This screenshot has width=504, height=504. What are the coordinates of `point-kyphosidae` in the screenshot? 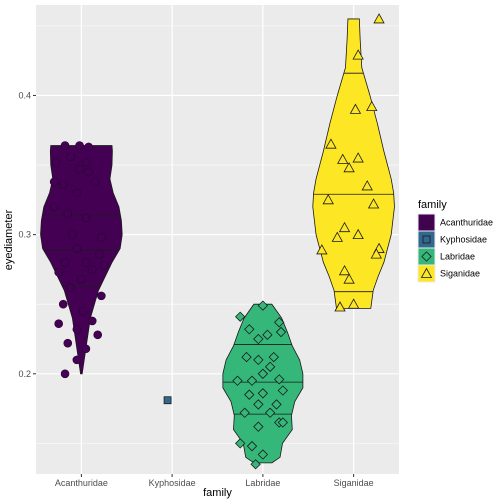 It's located at (167, 400).